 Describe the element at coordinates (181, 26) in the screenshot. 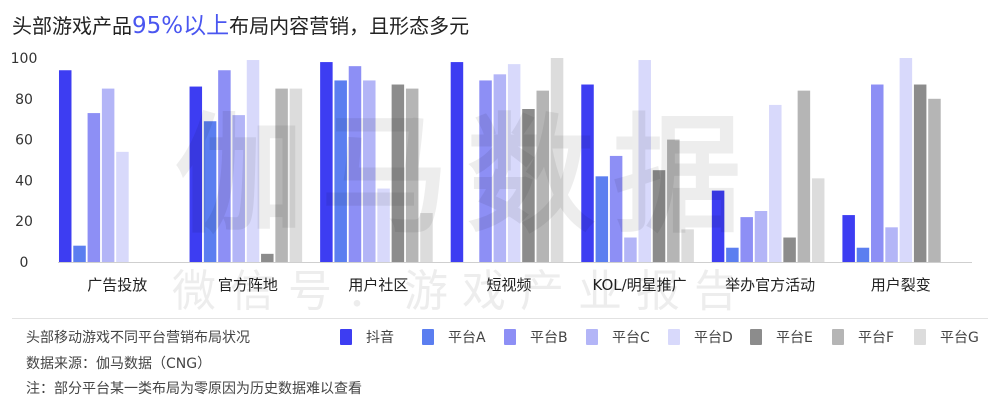

I see `title-highlight: 95%以上` at that location.